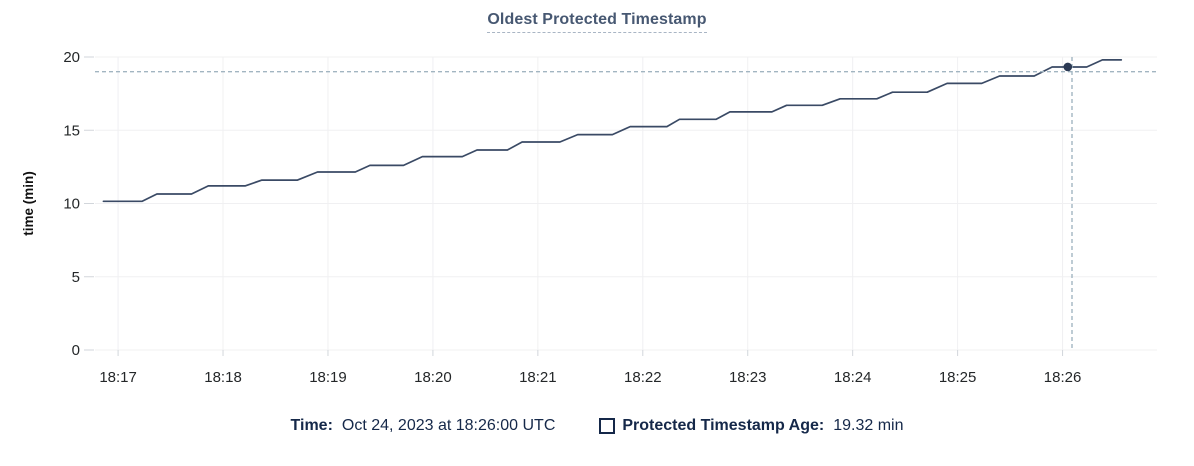 This screenshot has height=466, width=1194. I want to click on x-tick-label: 18:25, so click(958, 377).